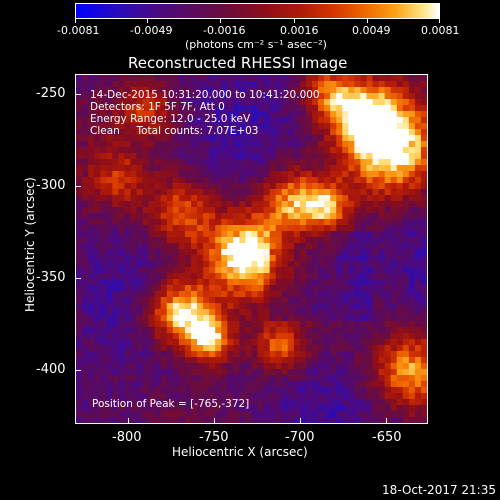 This screenshot has height=500, width=500. Describe the element at coordinates (240, 452) in the screenshot. I see `x-axis-label: Heliocentric X (arcsec)` at that location.